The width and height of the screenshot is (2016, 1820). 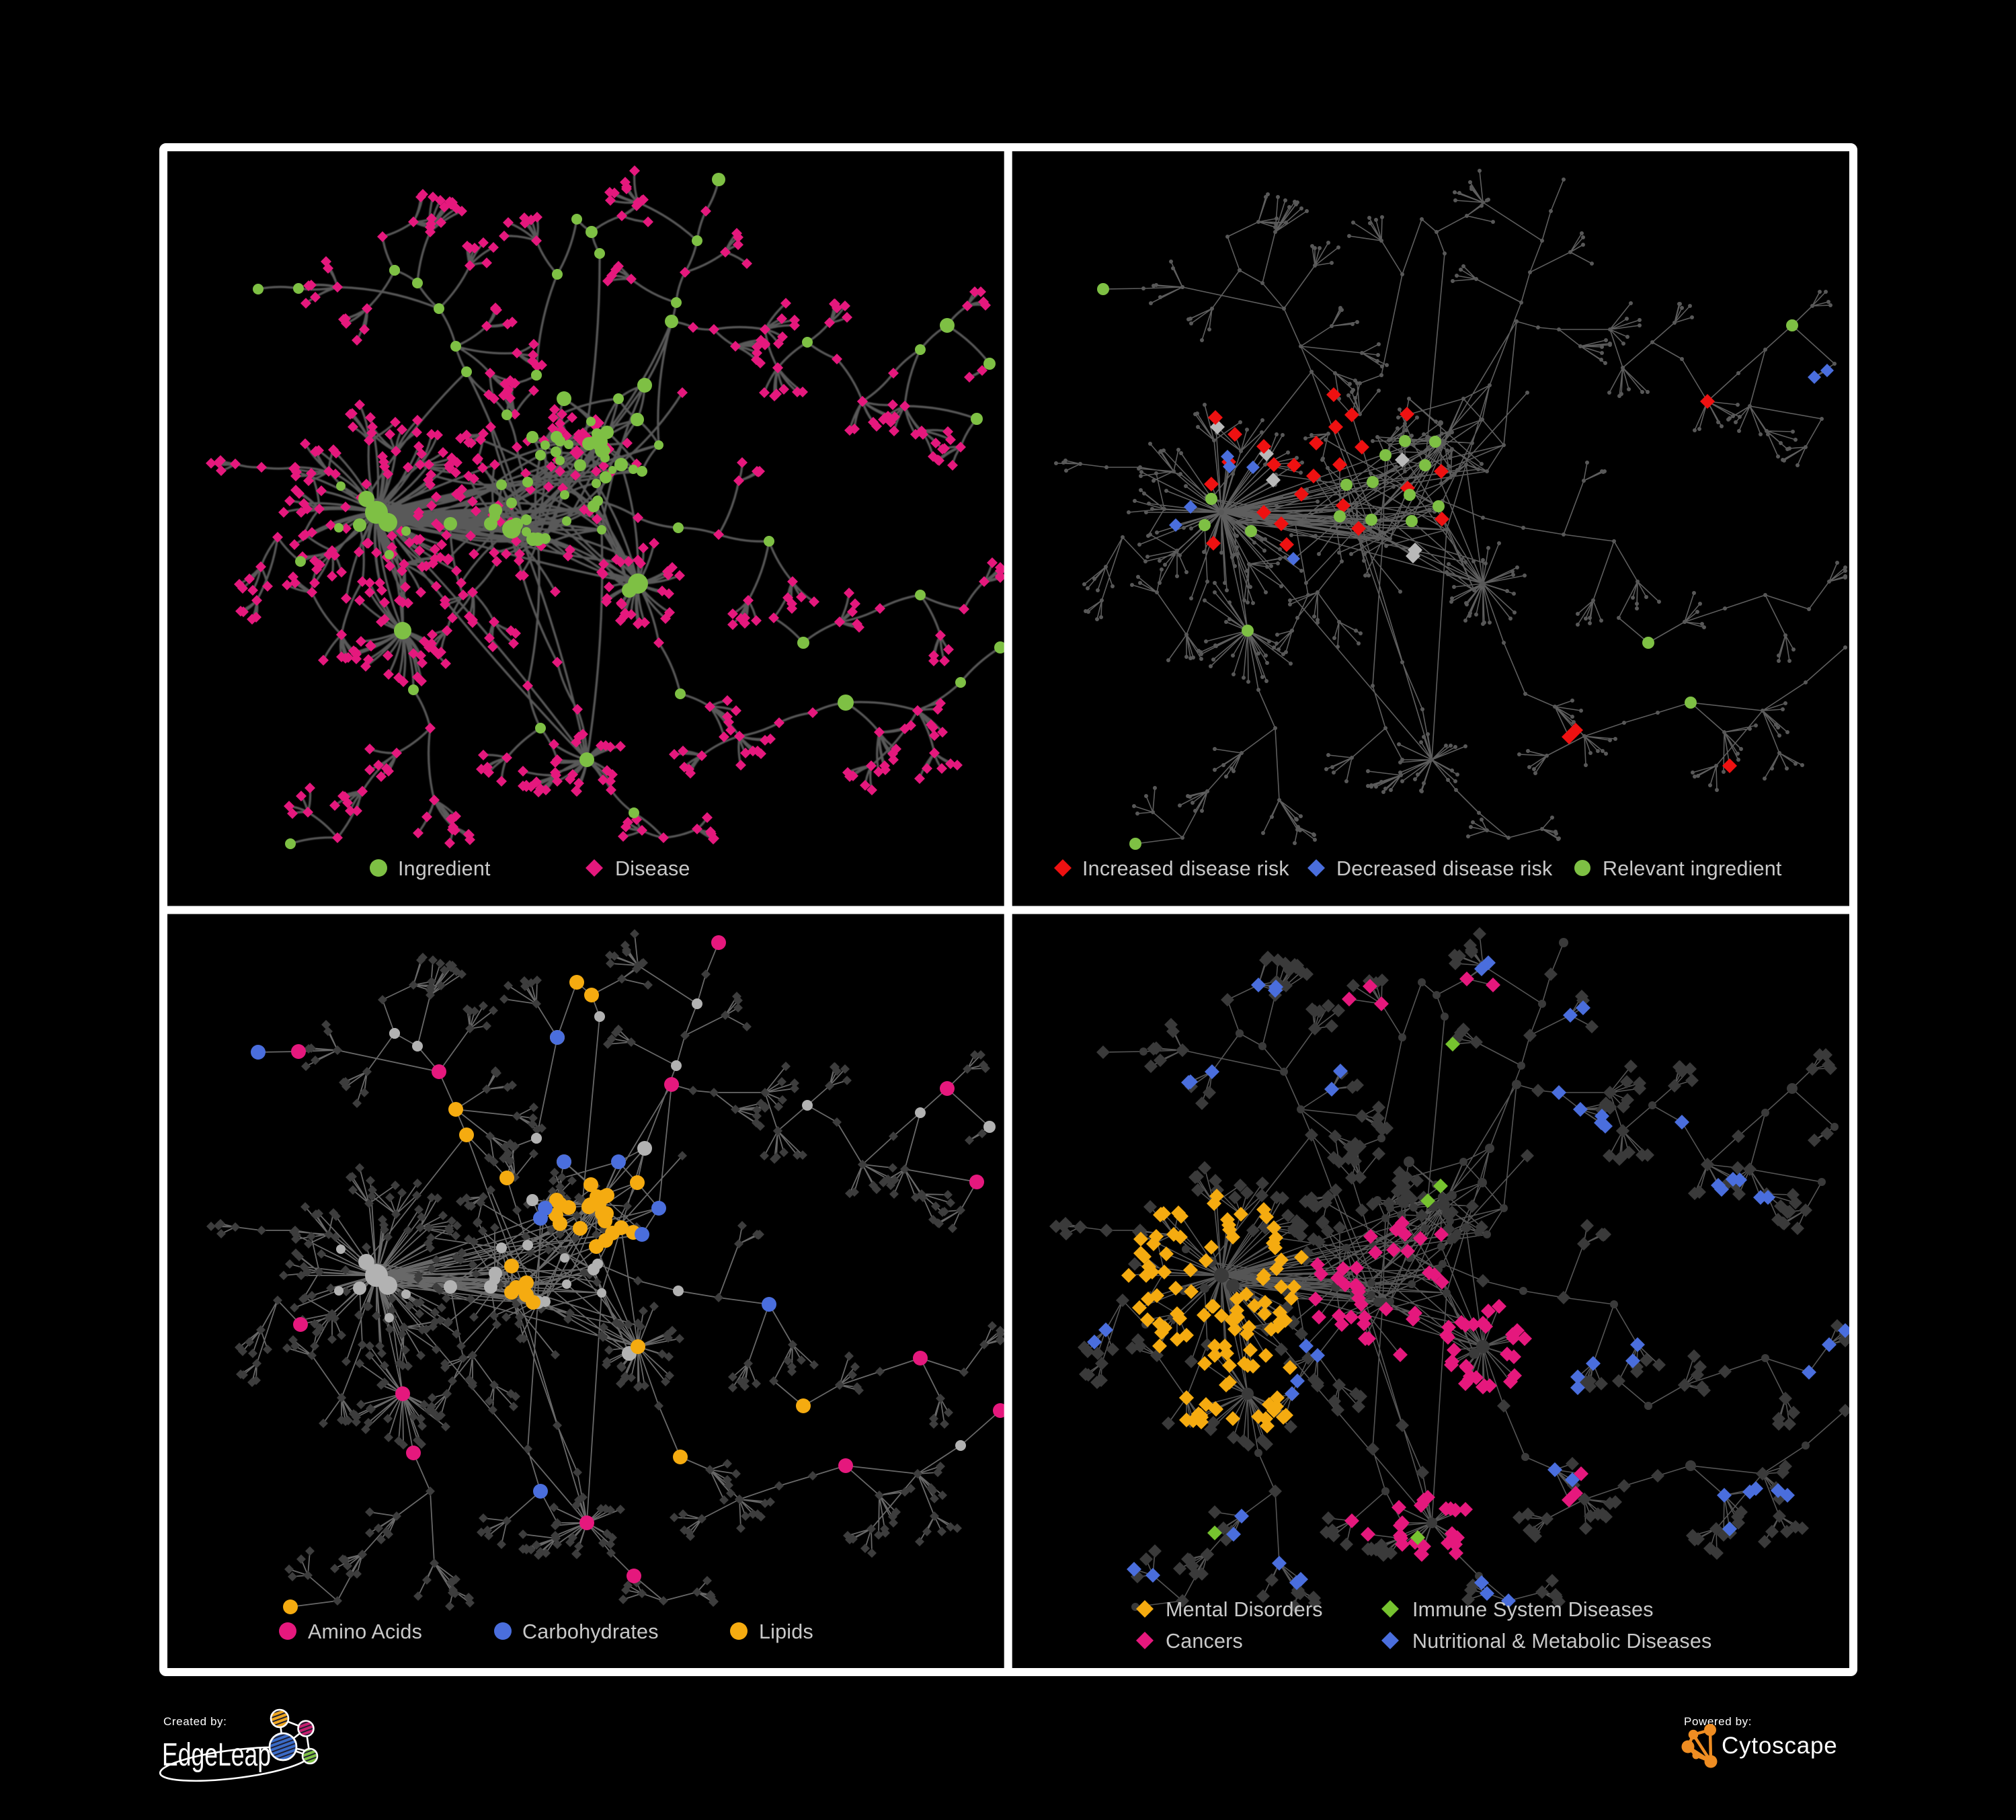 What do you see at coordinates (1718, 1721) in the screenshot?
I see `svg-text: Powered by:` at bounding box center [1718, 1721].